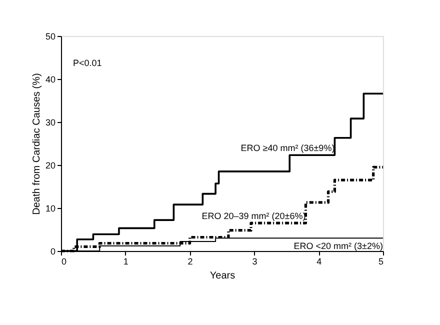 The height and width of the screenshot is (325, 440). Describe the element at coordinates (190, 261) in the screenshot. I see `x-tick-label: 2` at that location.